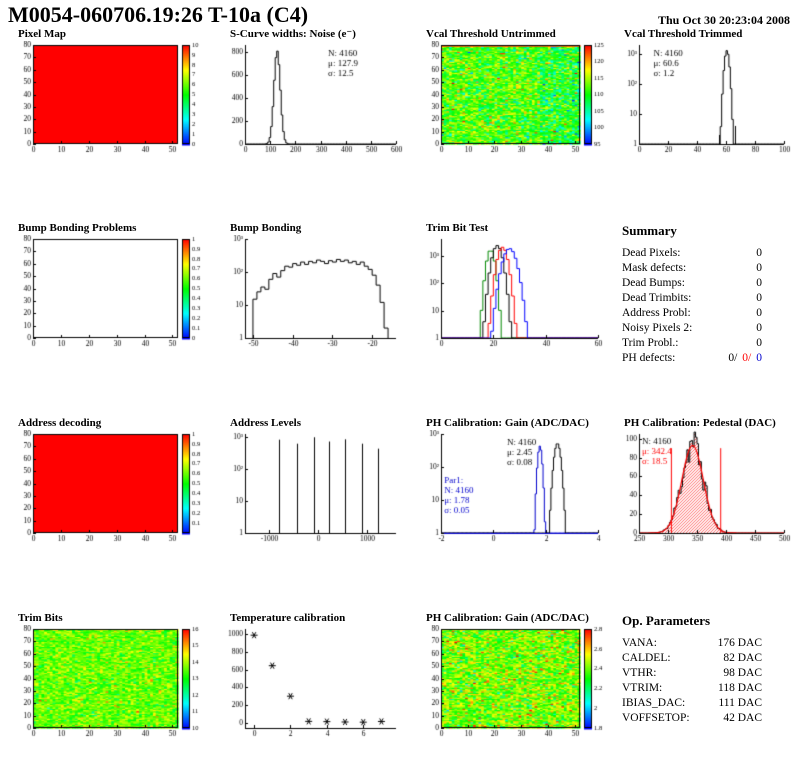 The image size is (796, 772). Describe the element at coordinates (642, 688) in the screenshot. I see `op-row-label: VTRIM:` at that location.